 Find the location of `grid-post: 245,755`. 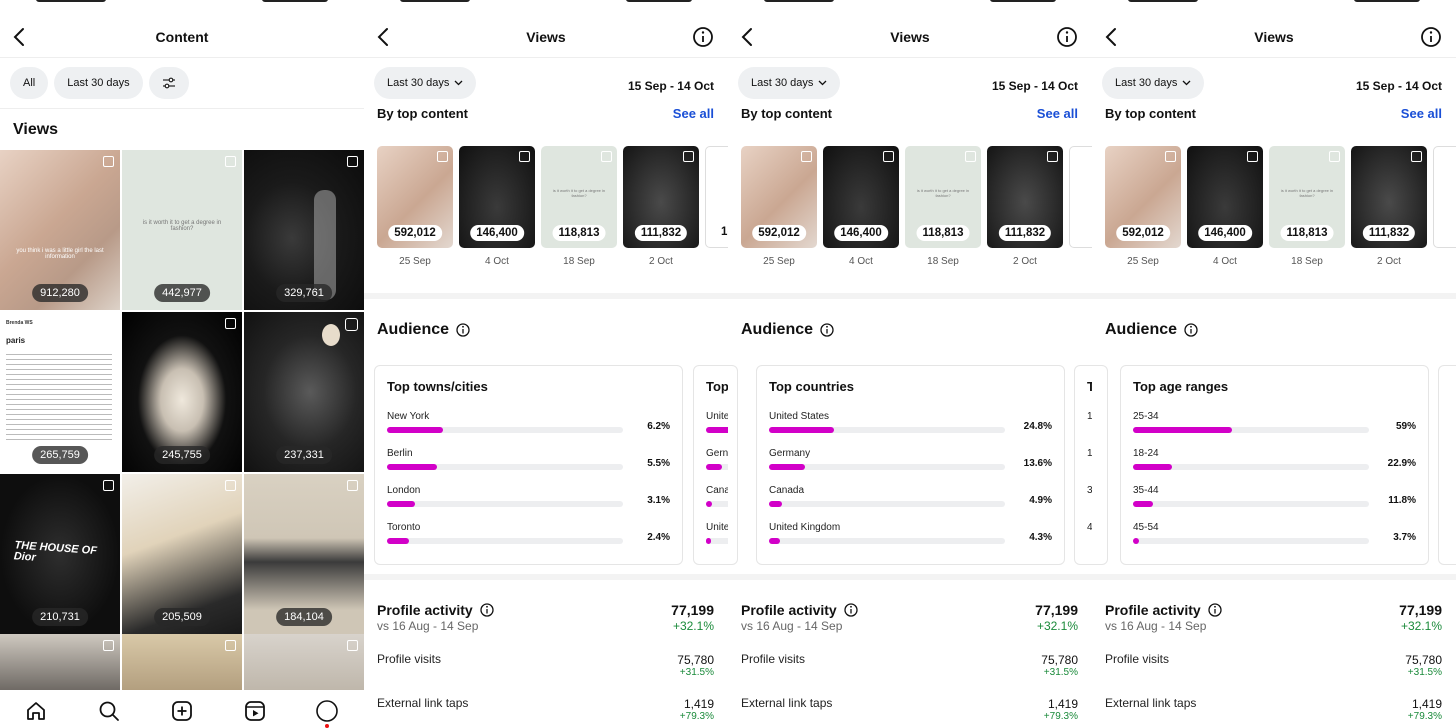

grid-post: 245,755 is located at coordinates (182, 392).